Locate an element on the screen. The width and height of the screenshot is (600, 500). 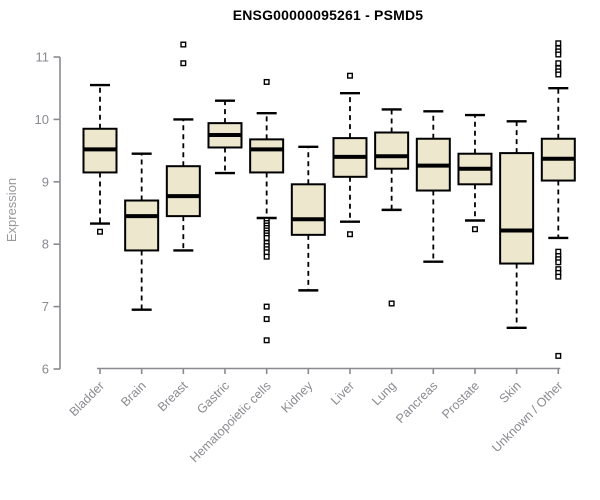
y-tick-label: 6 is located at coordinates (45, 369).